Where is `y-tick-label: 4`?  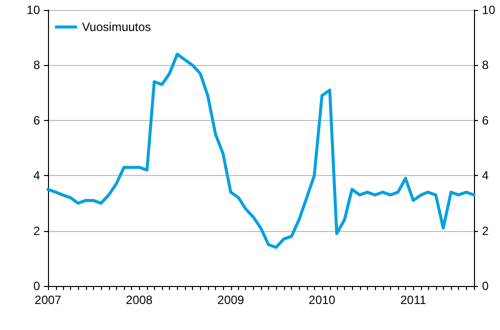 y-tick-label: 4 is located at coordinates (36, 175).